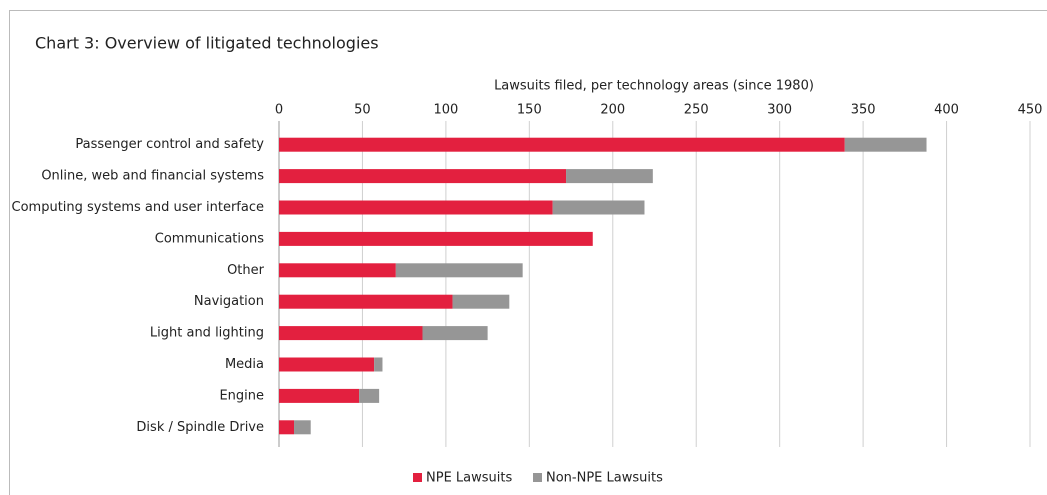  Describe the element at coordinates (445, 110) in the screenshot. I see `x-tick-label: 100` at that location.